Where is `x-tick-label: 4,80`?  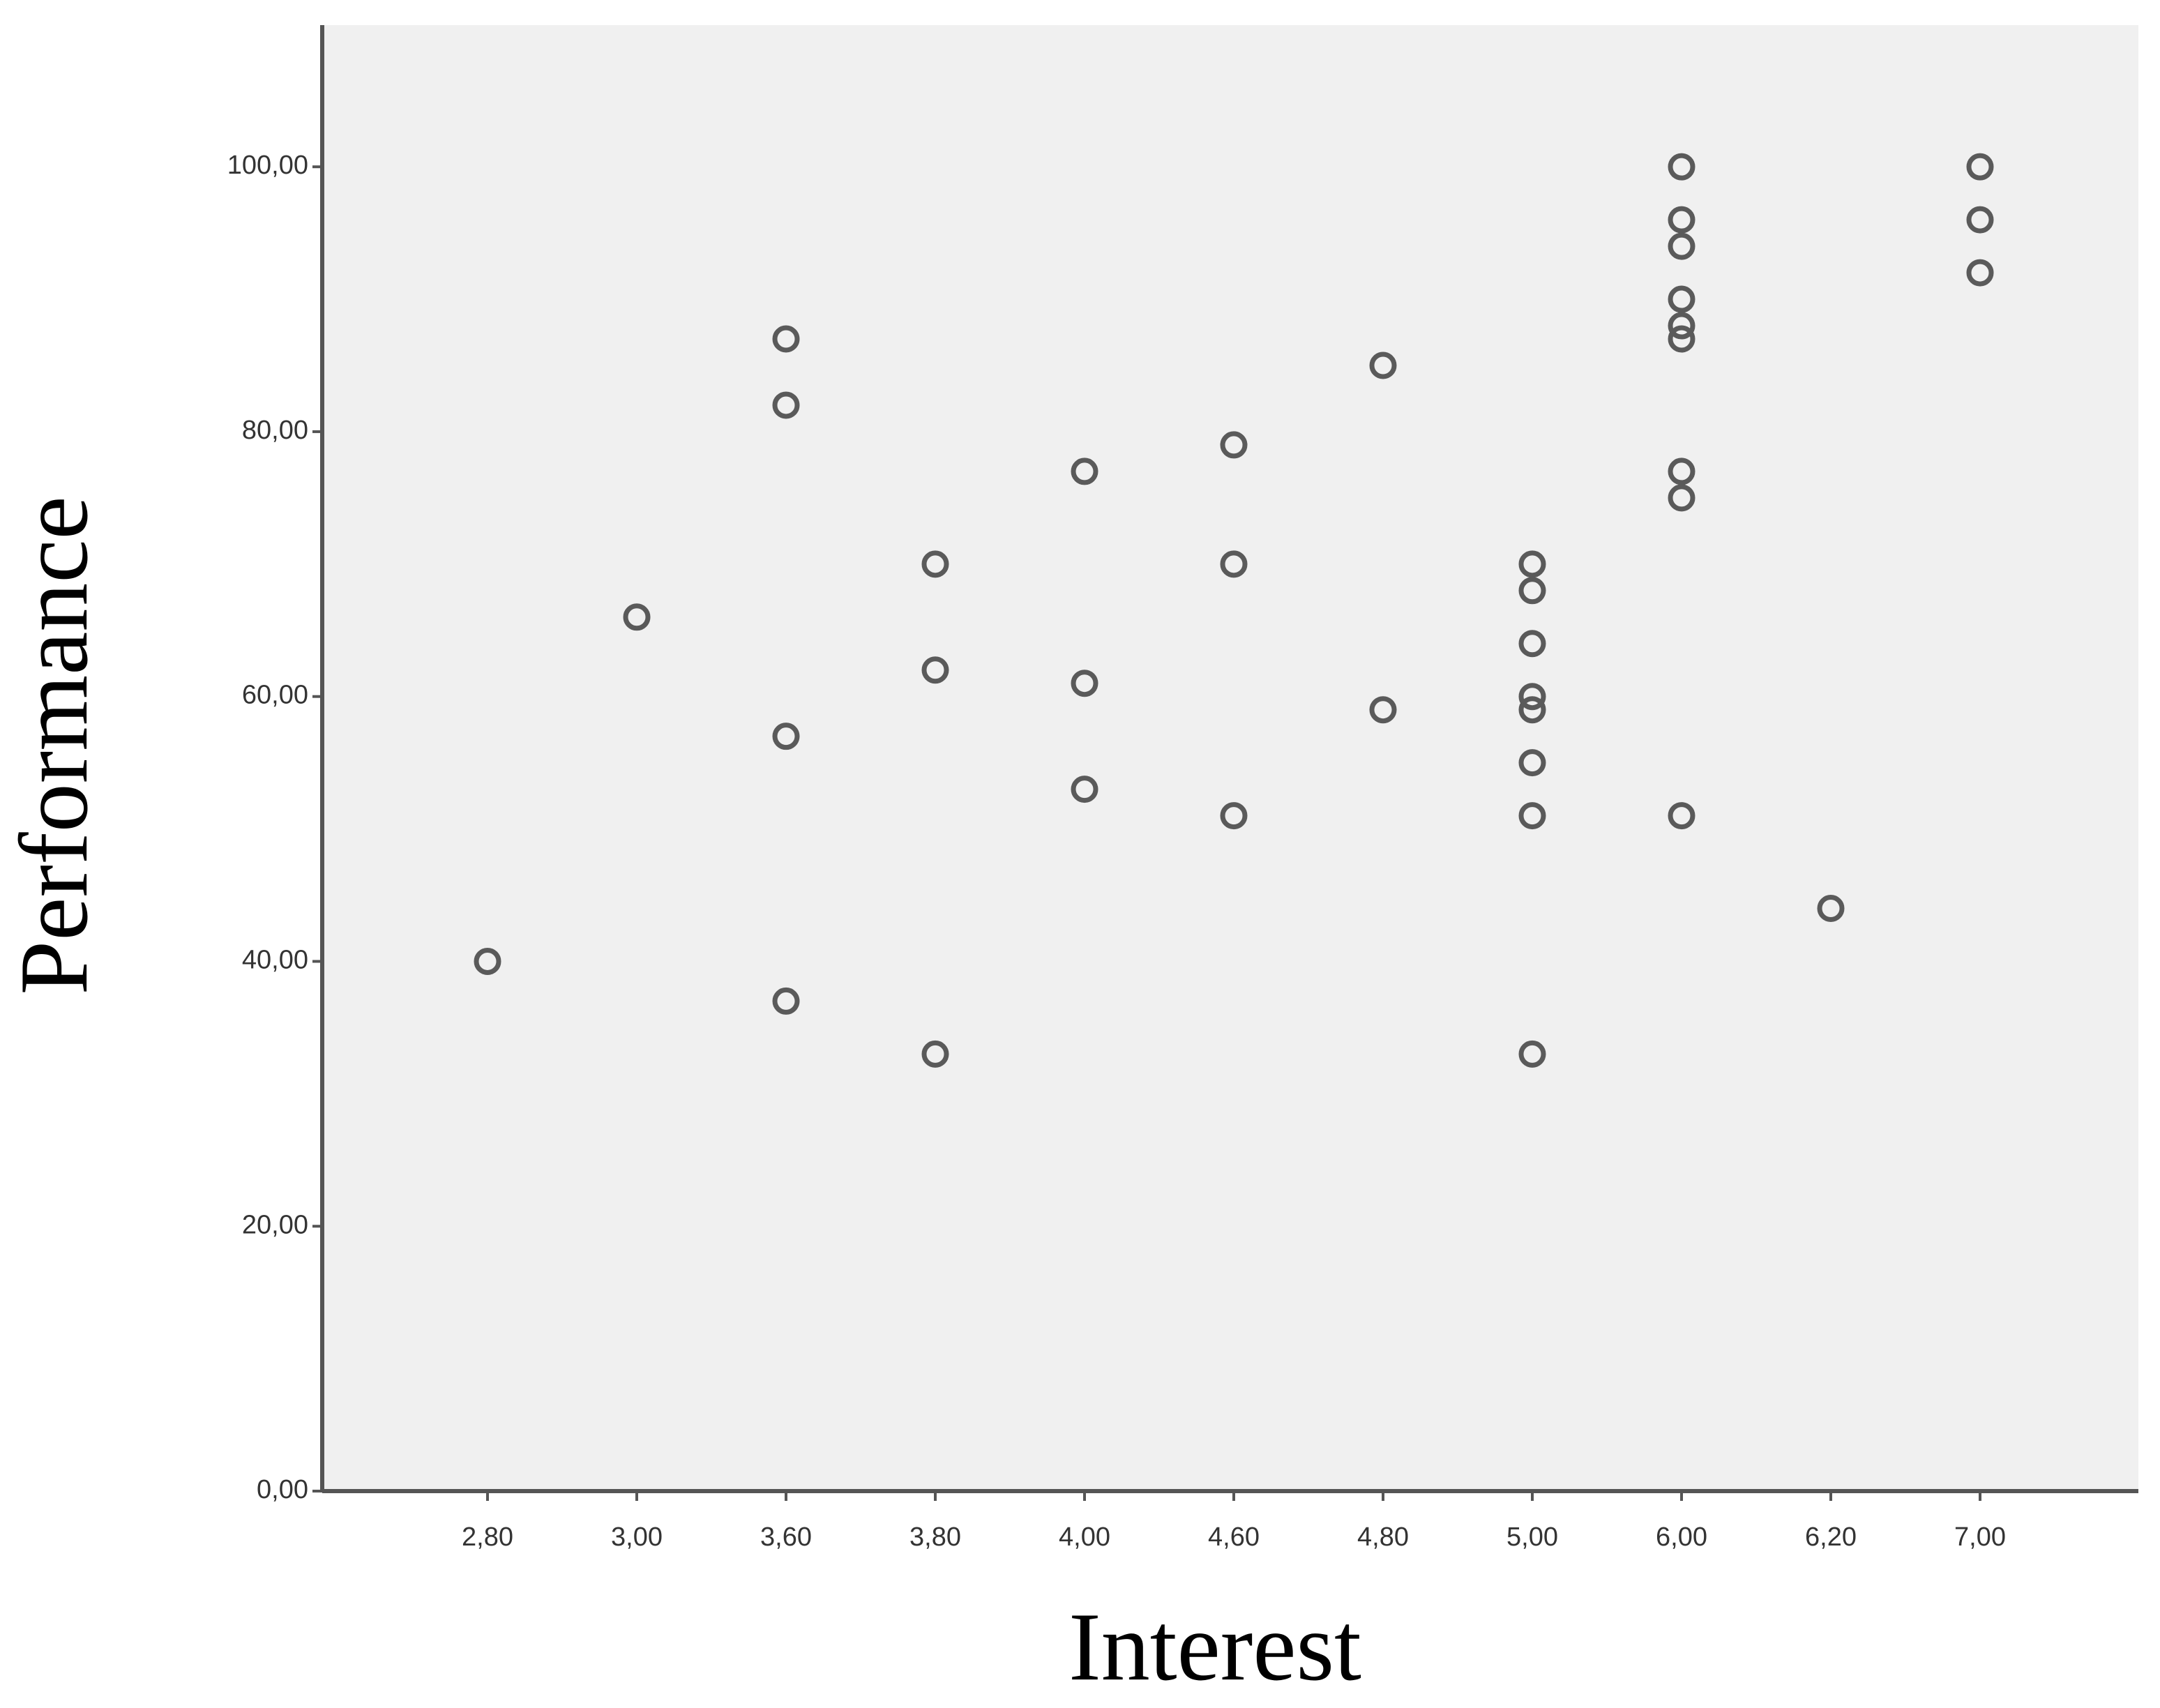
x-tick-label: 4,80 is located at coordinates (1383, 1537).